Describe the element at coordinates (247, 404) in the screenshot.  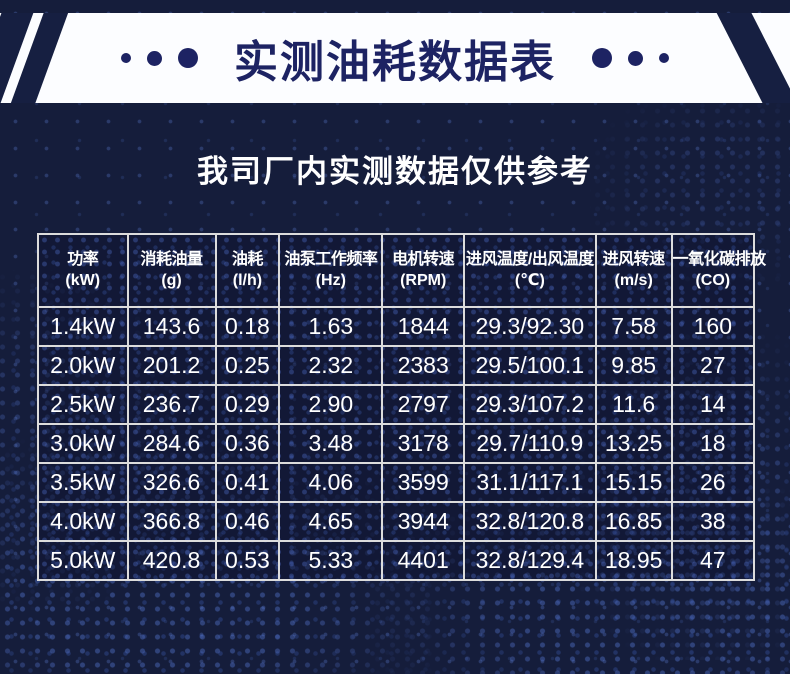
I see `table-cell: 0.29` at that location.